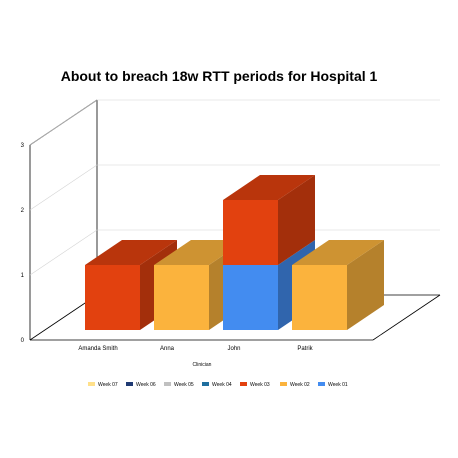  I want to click on legend-label: Week 02, so click(300, 385).